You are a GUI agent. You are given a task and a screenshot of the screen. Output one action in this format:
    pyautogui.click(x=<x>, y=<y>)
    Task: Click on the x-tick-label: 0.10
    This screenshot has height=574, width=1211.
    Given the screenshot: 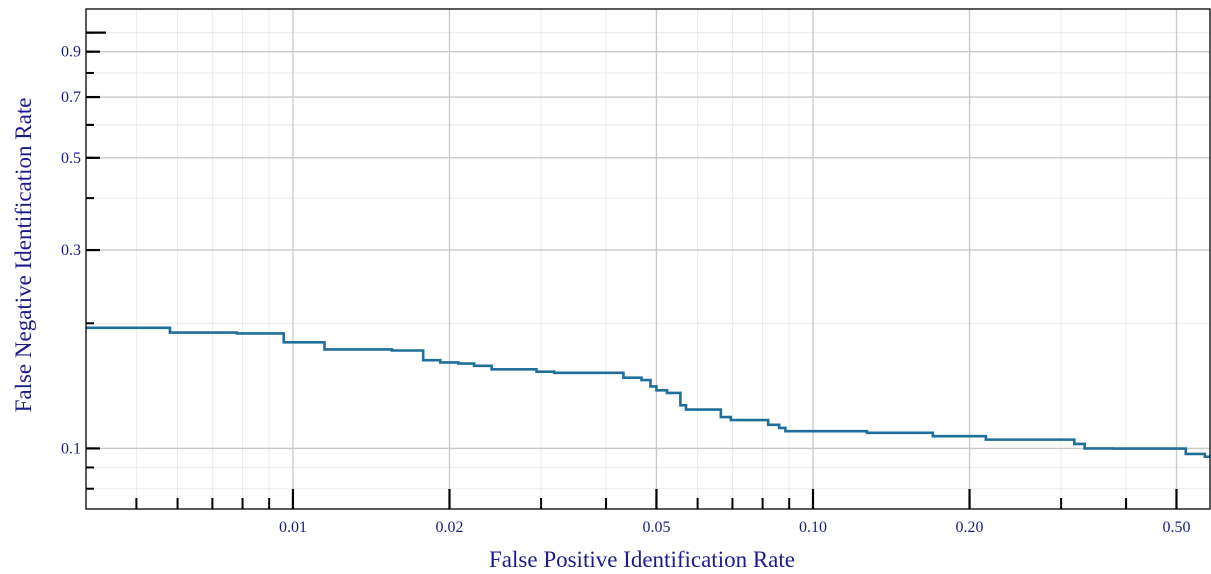 What is the action you would take?
    pyautogui.click(x=813, y=527)
    